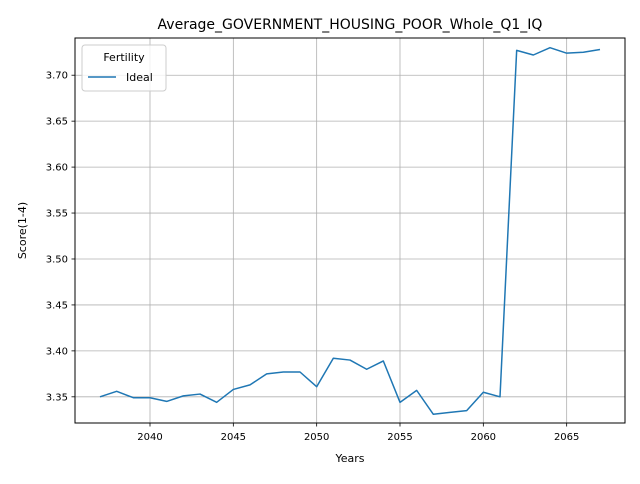  I want to click on legend: Fertility Ideal, so click(124, 68).